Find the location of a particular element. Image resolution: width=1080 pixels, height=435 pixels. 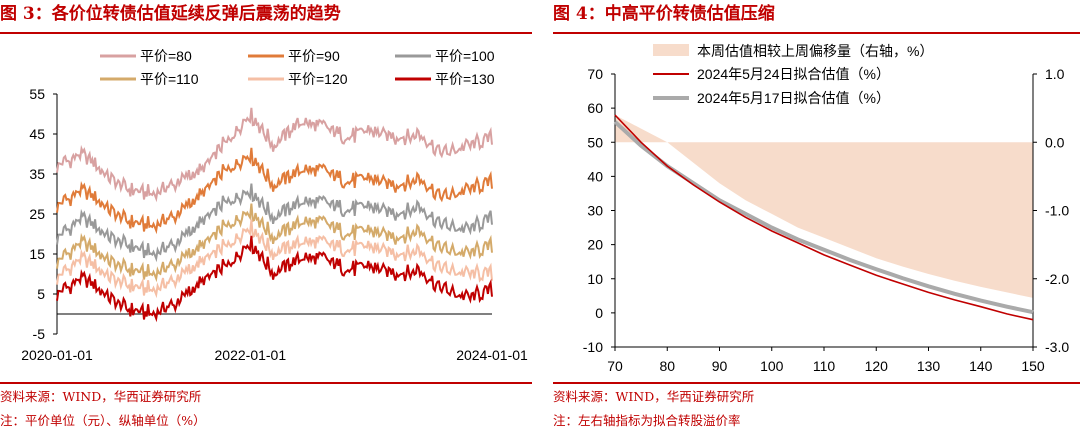

left-unit-note: 注：平价单位（元）、纵轴单位（%） is located at coordinates (103, 420).